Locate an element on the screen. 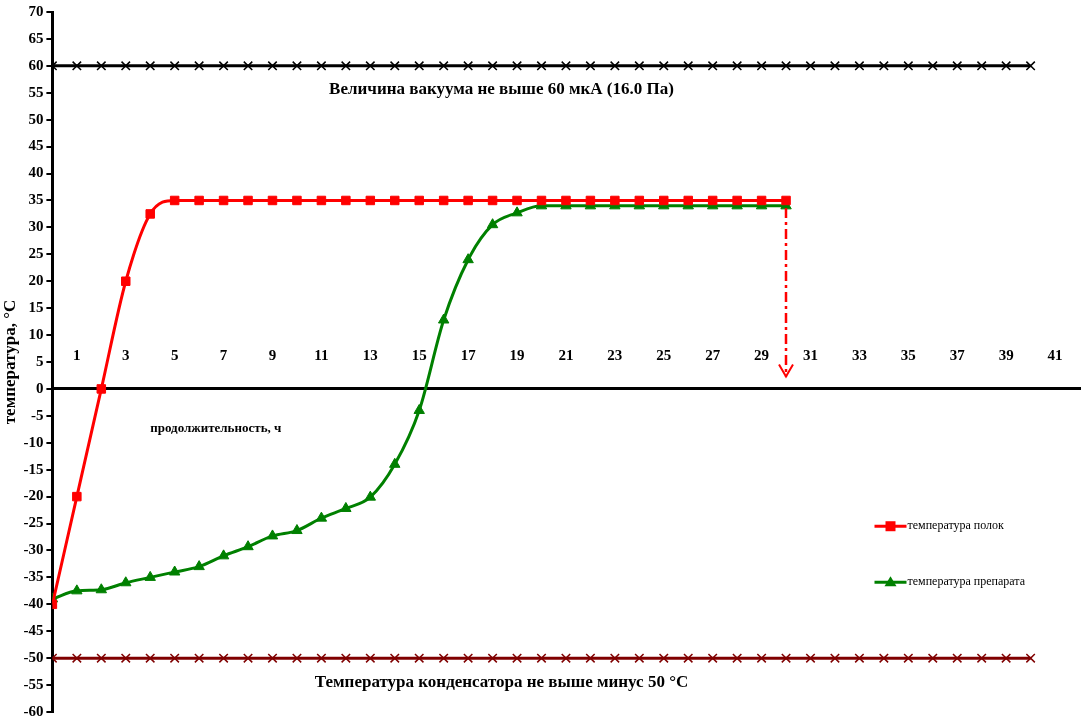 This screenshot has width=1087, height=724. legend-label: температура препарата is located at coordinates (966, 581).